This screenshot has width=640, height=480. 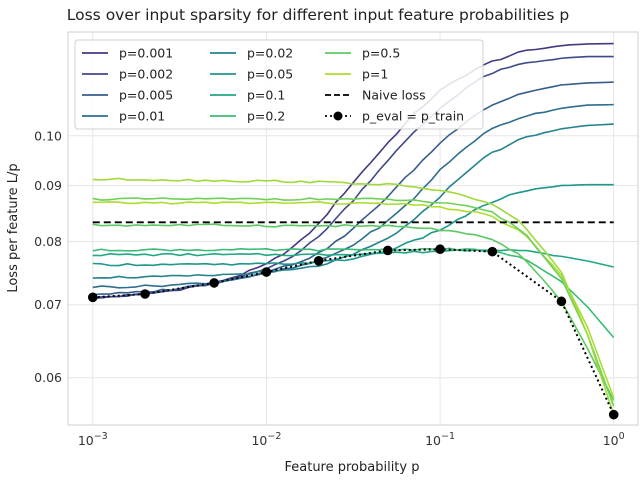 I want to click on legend-item: p=0.2, so click(x=247, y=116).